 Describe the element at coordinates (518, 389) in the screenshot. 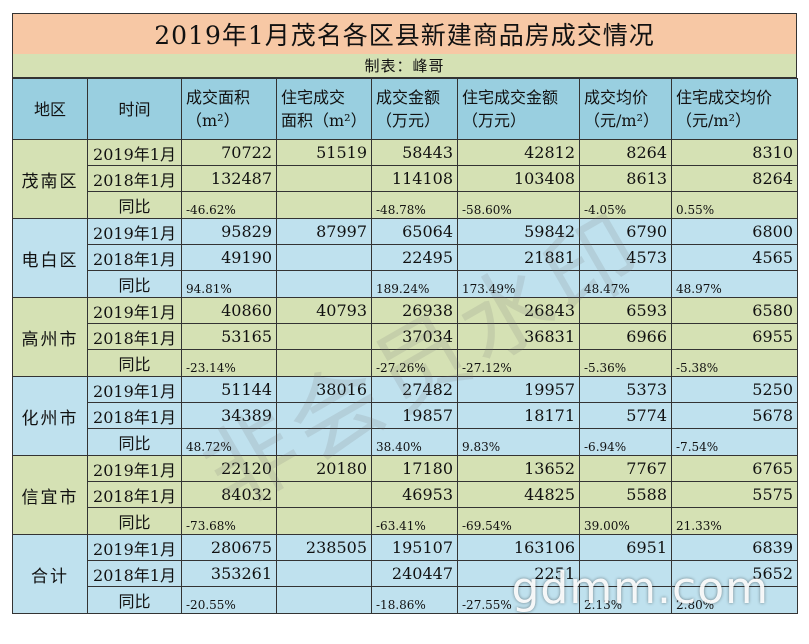

I see `res-amount-cell: 19957` at that location.